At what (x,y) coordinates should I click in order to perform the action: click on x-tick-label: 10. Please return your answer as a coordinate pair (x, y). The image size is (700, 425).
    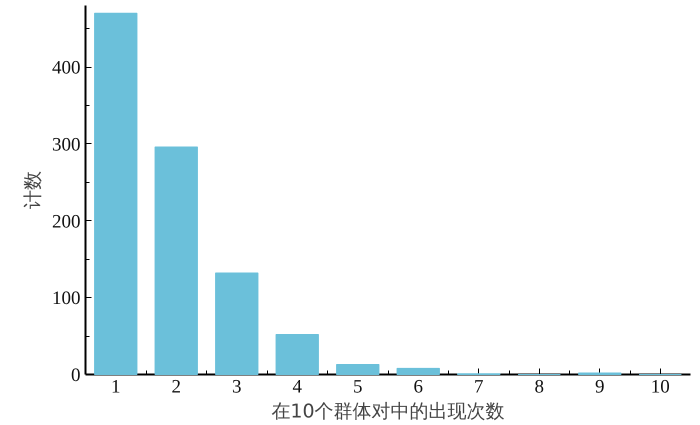
    Looking at the image, I should click on (660, 387).